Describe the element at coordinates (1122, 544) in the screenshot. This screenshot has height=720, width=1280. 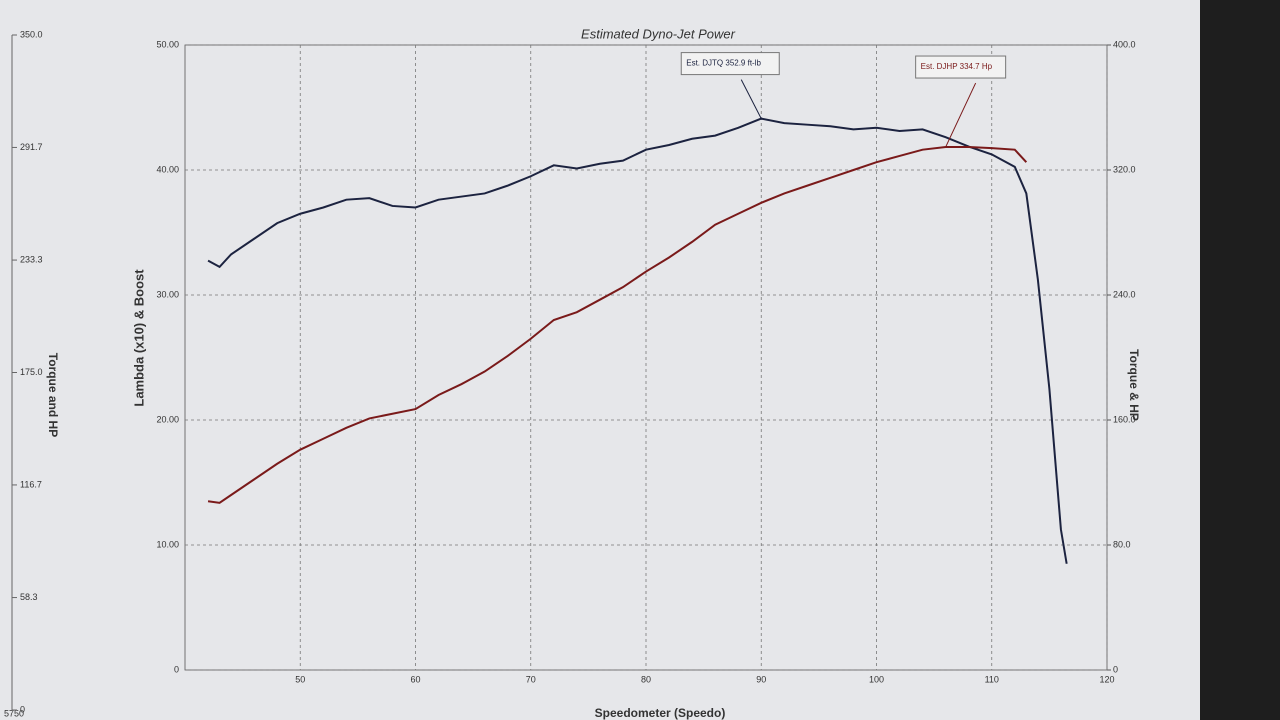
I see `y2-tick-label: 80.0` at that location.